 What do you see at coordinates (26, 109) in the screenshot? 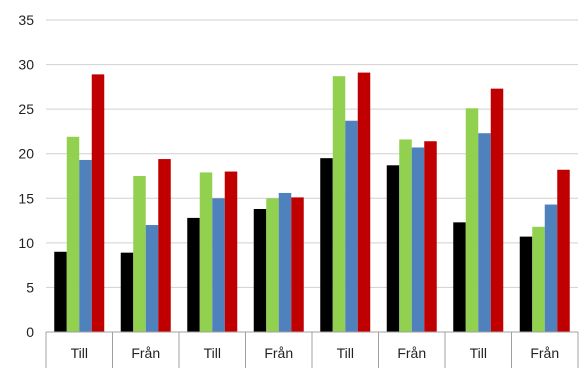
I see `y-tick-label: 25` at bounding box center [26, 109].